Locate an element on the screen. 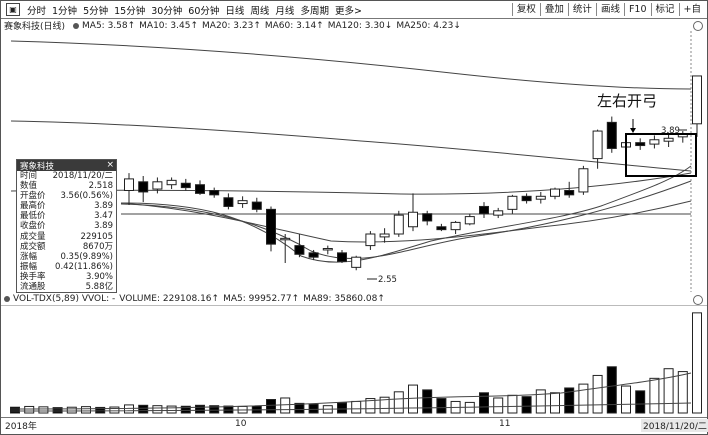  tab-period-daily: 日线 is located at coordinates (235, 11).